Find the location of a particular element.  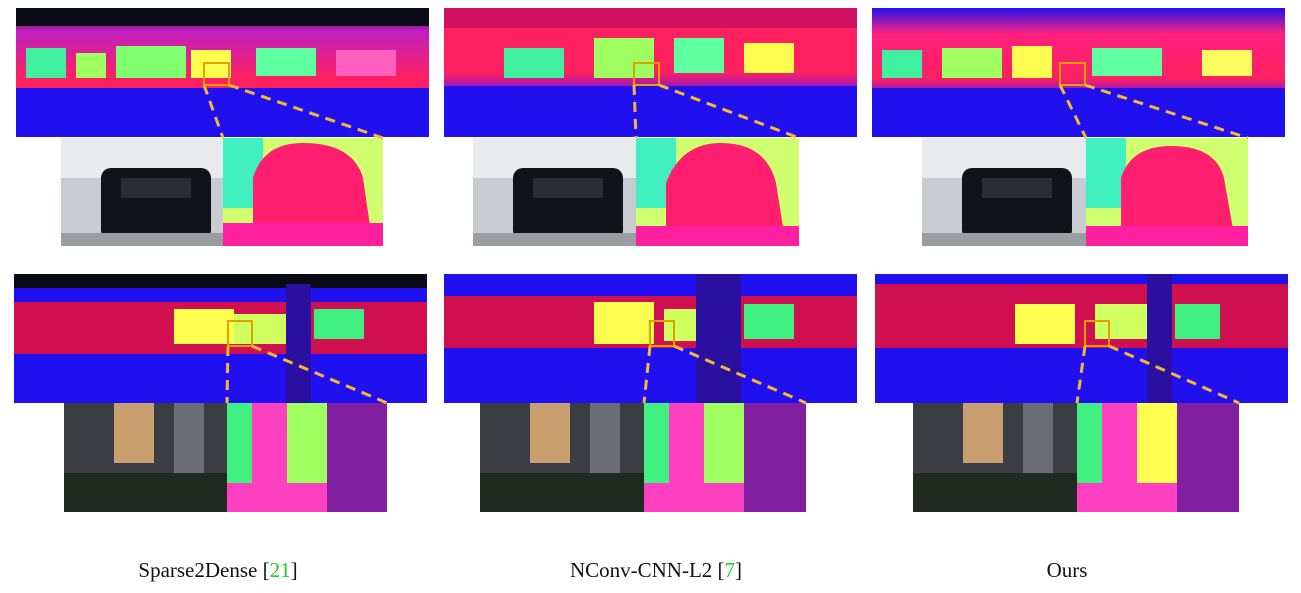

depth-map-sparse2dense-row2 is located at coordinates (220, 338).